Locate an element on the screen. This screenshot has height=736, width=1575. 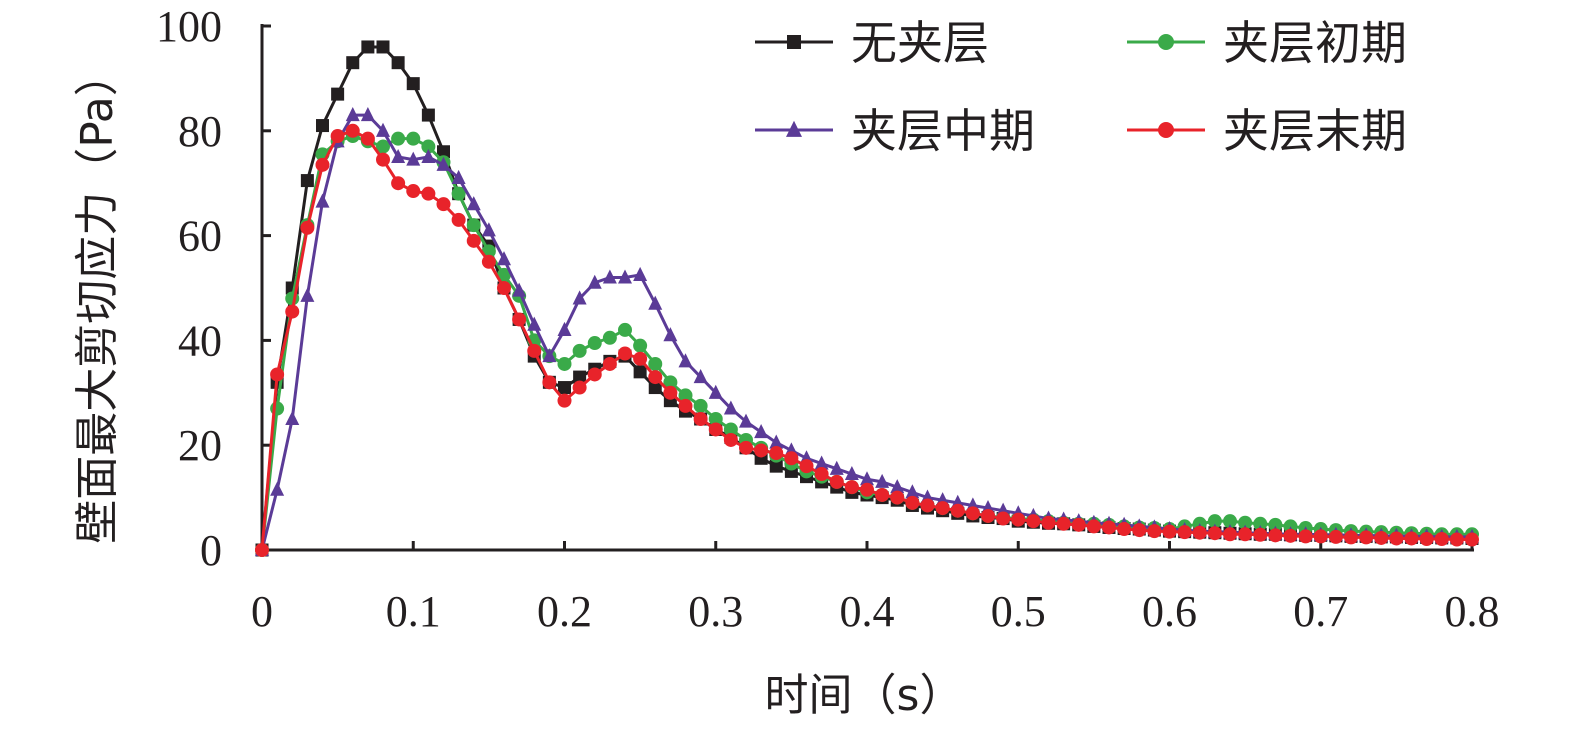
y-tick-label: 20 is located at coordinates (200, 445).